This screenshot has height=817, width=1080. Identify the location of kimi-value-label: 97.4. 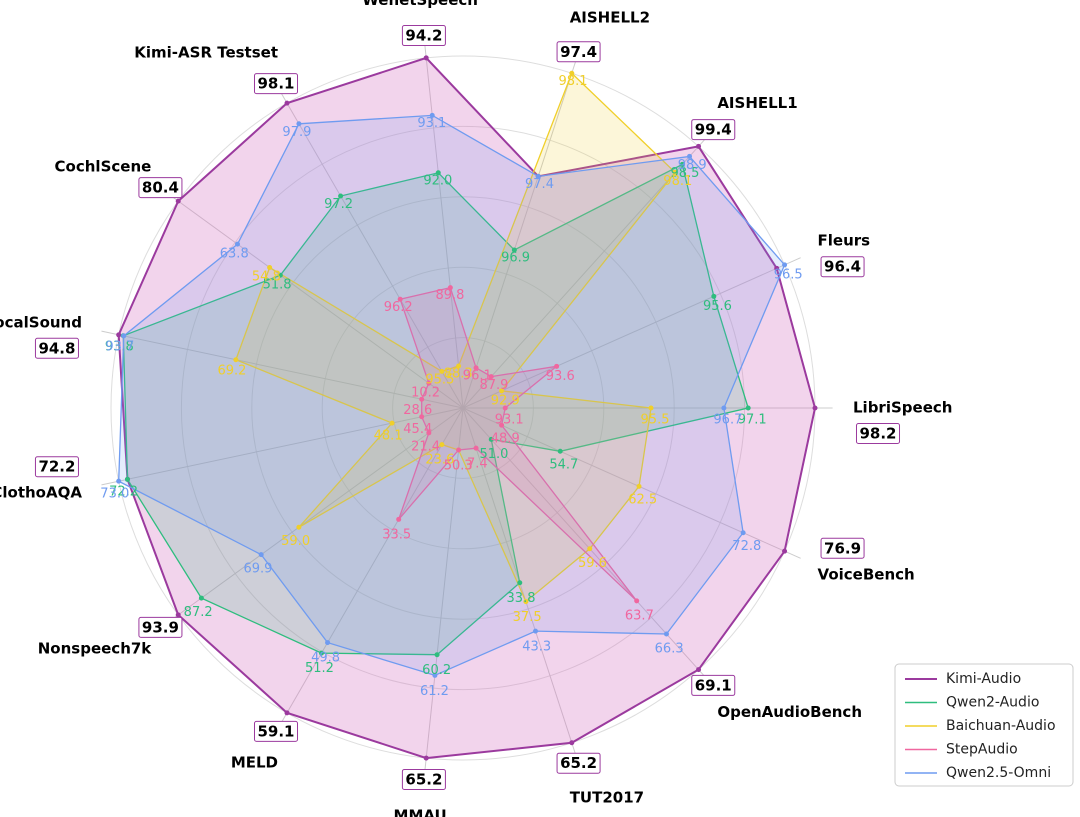
(578, 52).